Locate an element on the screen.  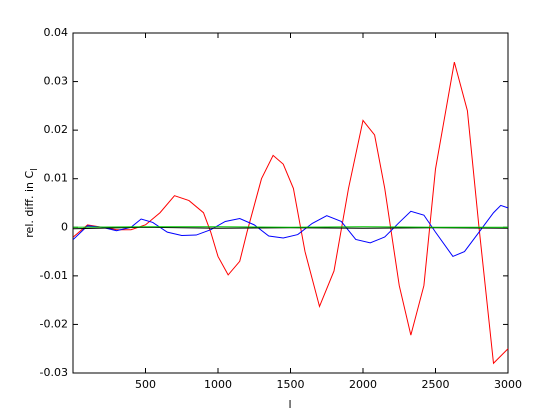
x-tick-label: 1500 is located at coordinates (291, 384).